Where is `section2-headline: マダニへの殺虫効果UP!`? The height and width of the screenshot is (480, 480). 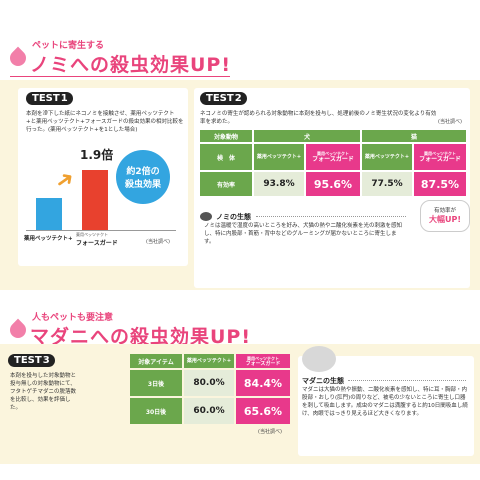 section2-headline: マダニへの殺虫効果UP! is located at coordinates (141, 337).